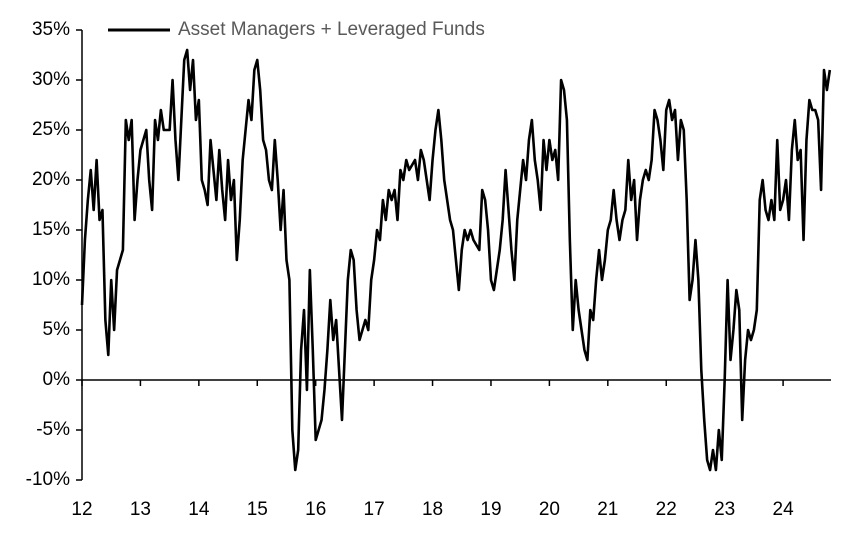 The height and width of the screenshot is (554, 852). What do you see at coordinates (666, 509) in the screenshot?
I see `x-tick-label: 22` at bounding box center [666, 509].